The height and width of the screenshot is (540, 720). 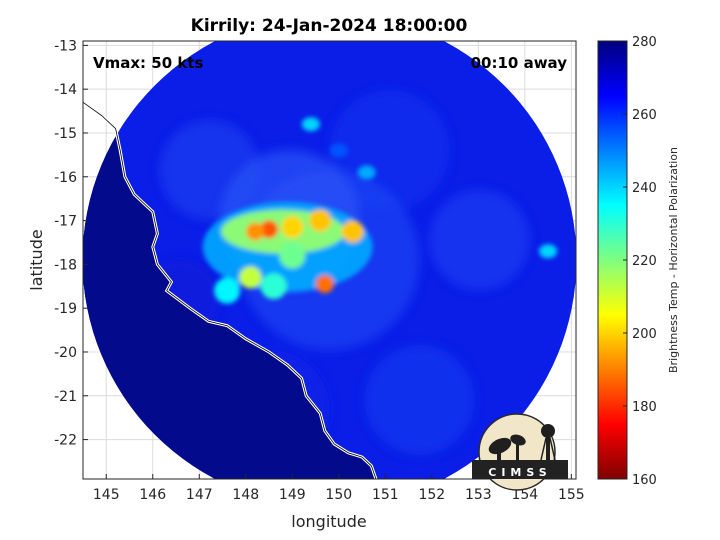 I want to click on y-tick-label: -15, so click(x=65, y=134).